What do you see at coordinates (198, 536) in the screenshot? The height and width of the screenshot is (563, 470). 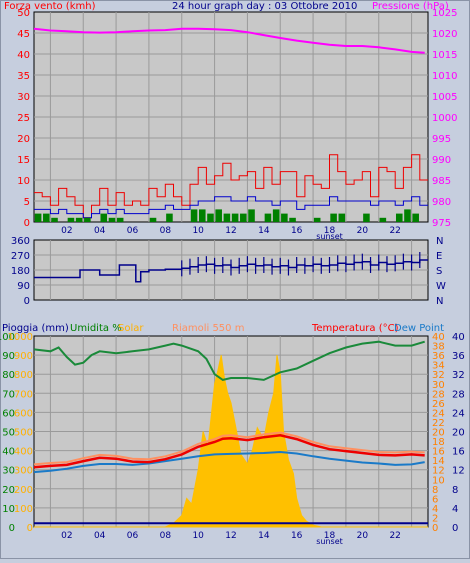 I see `temperature-x-tick-label: 10` at bounding box center [198, 536].